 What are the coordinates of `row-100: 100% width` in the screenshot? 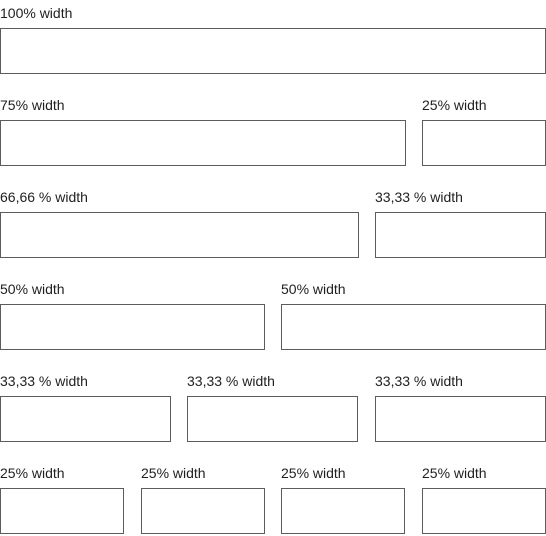 It's located at (273, 38).